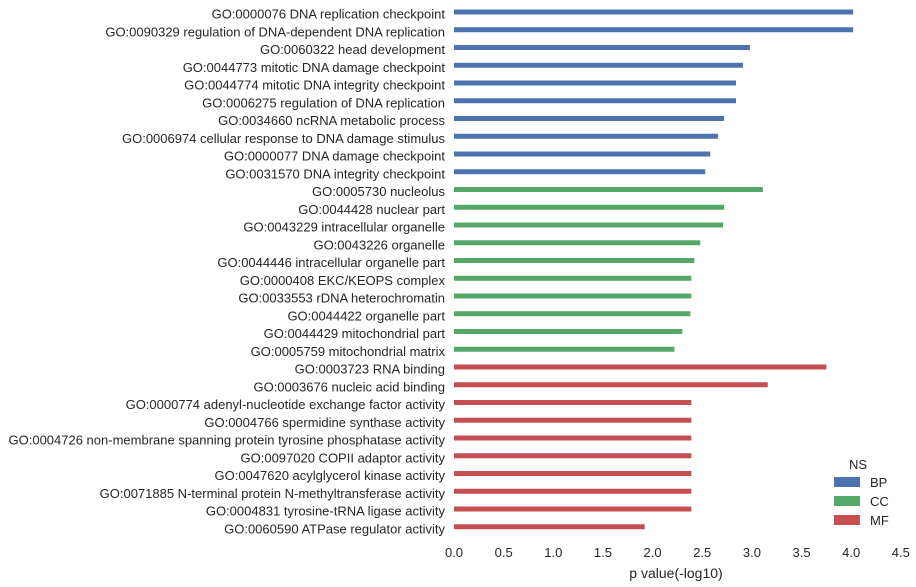 The height and width of the screenshot is (587, 916). What do you see at coordinates (702, 552) in the screenshot?
I see `x-tick-label: 2.5` at bounding box center [702, 552].